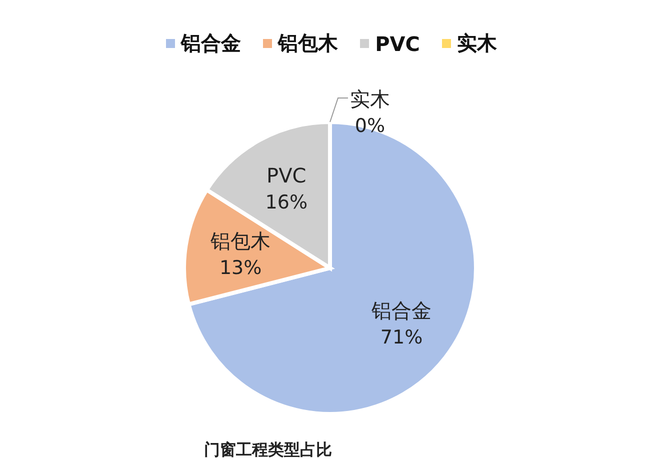  I want to click on category-label: 实木, so click(476, 43).